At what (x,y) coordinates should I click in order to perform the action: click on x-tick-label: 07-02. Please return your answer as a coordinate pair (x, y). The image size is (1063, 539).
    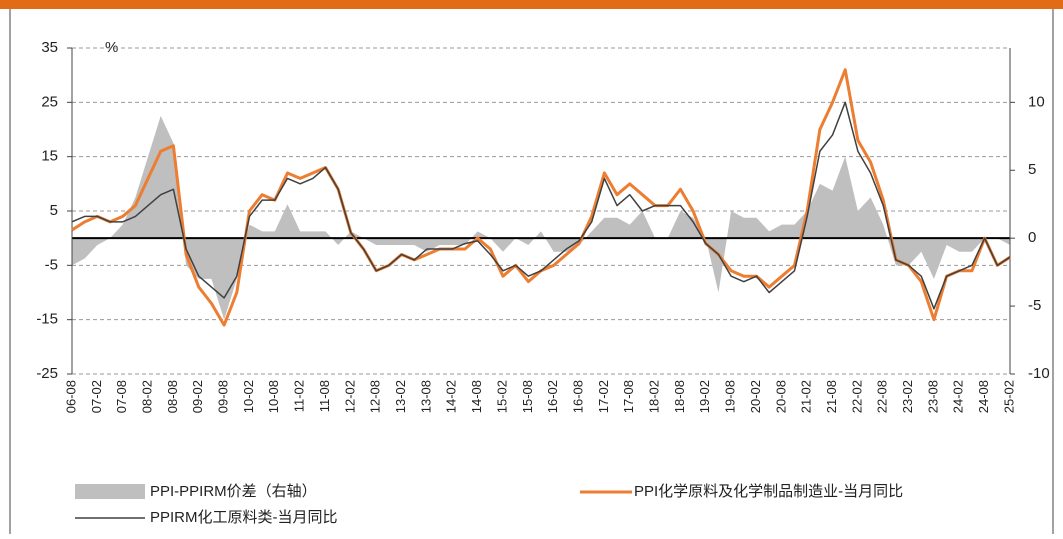
    Looking at the image, I should click on (96, 396).